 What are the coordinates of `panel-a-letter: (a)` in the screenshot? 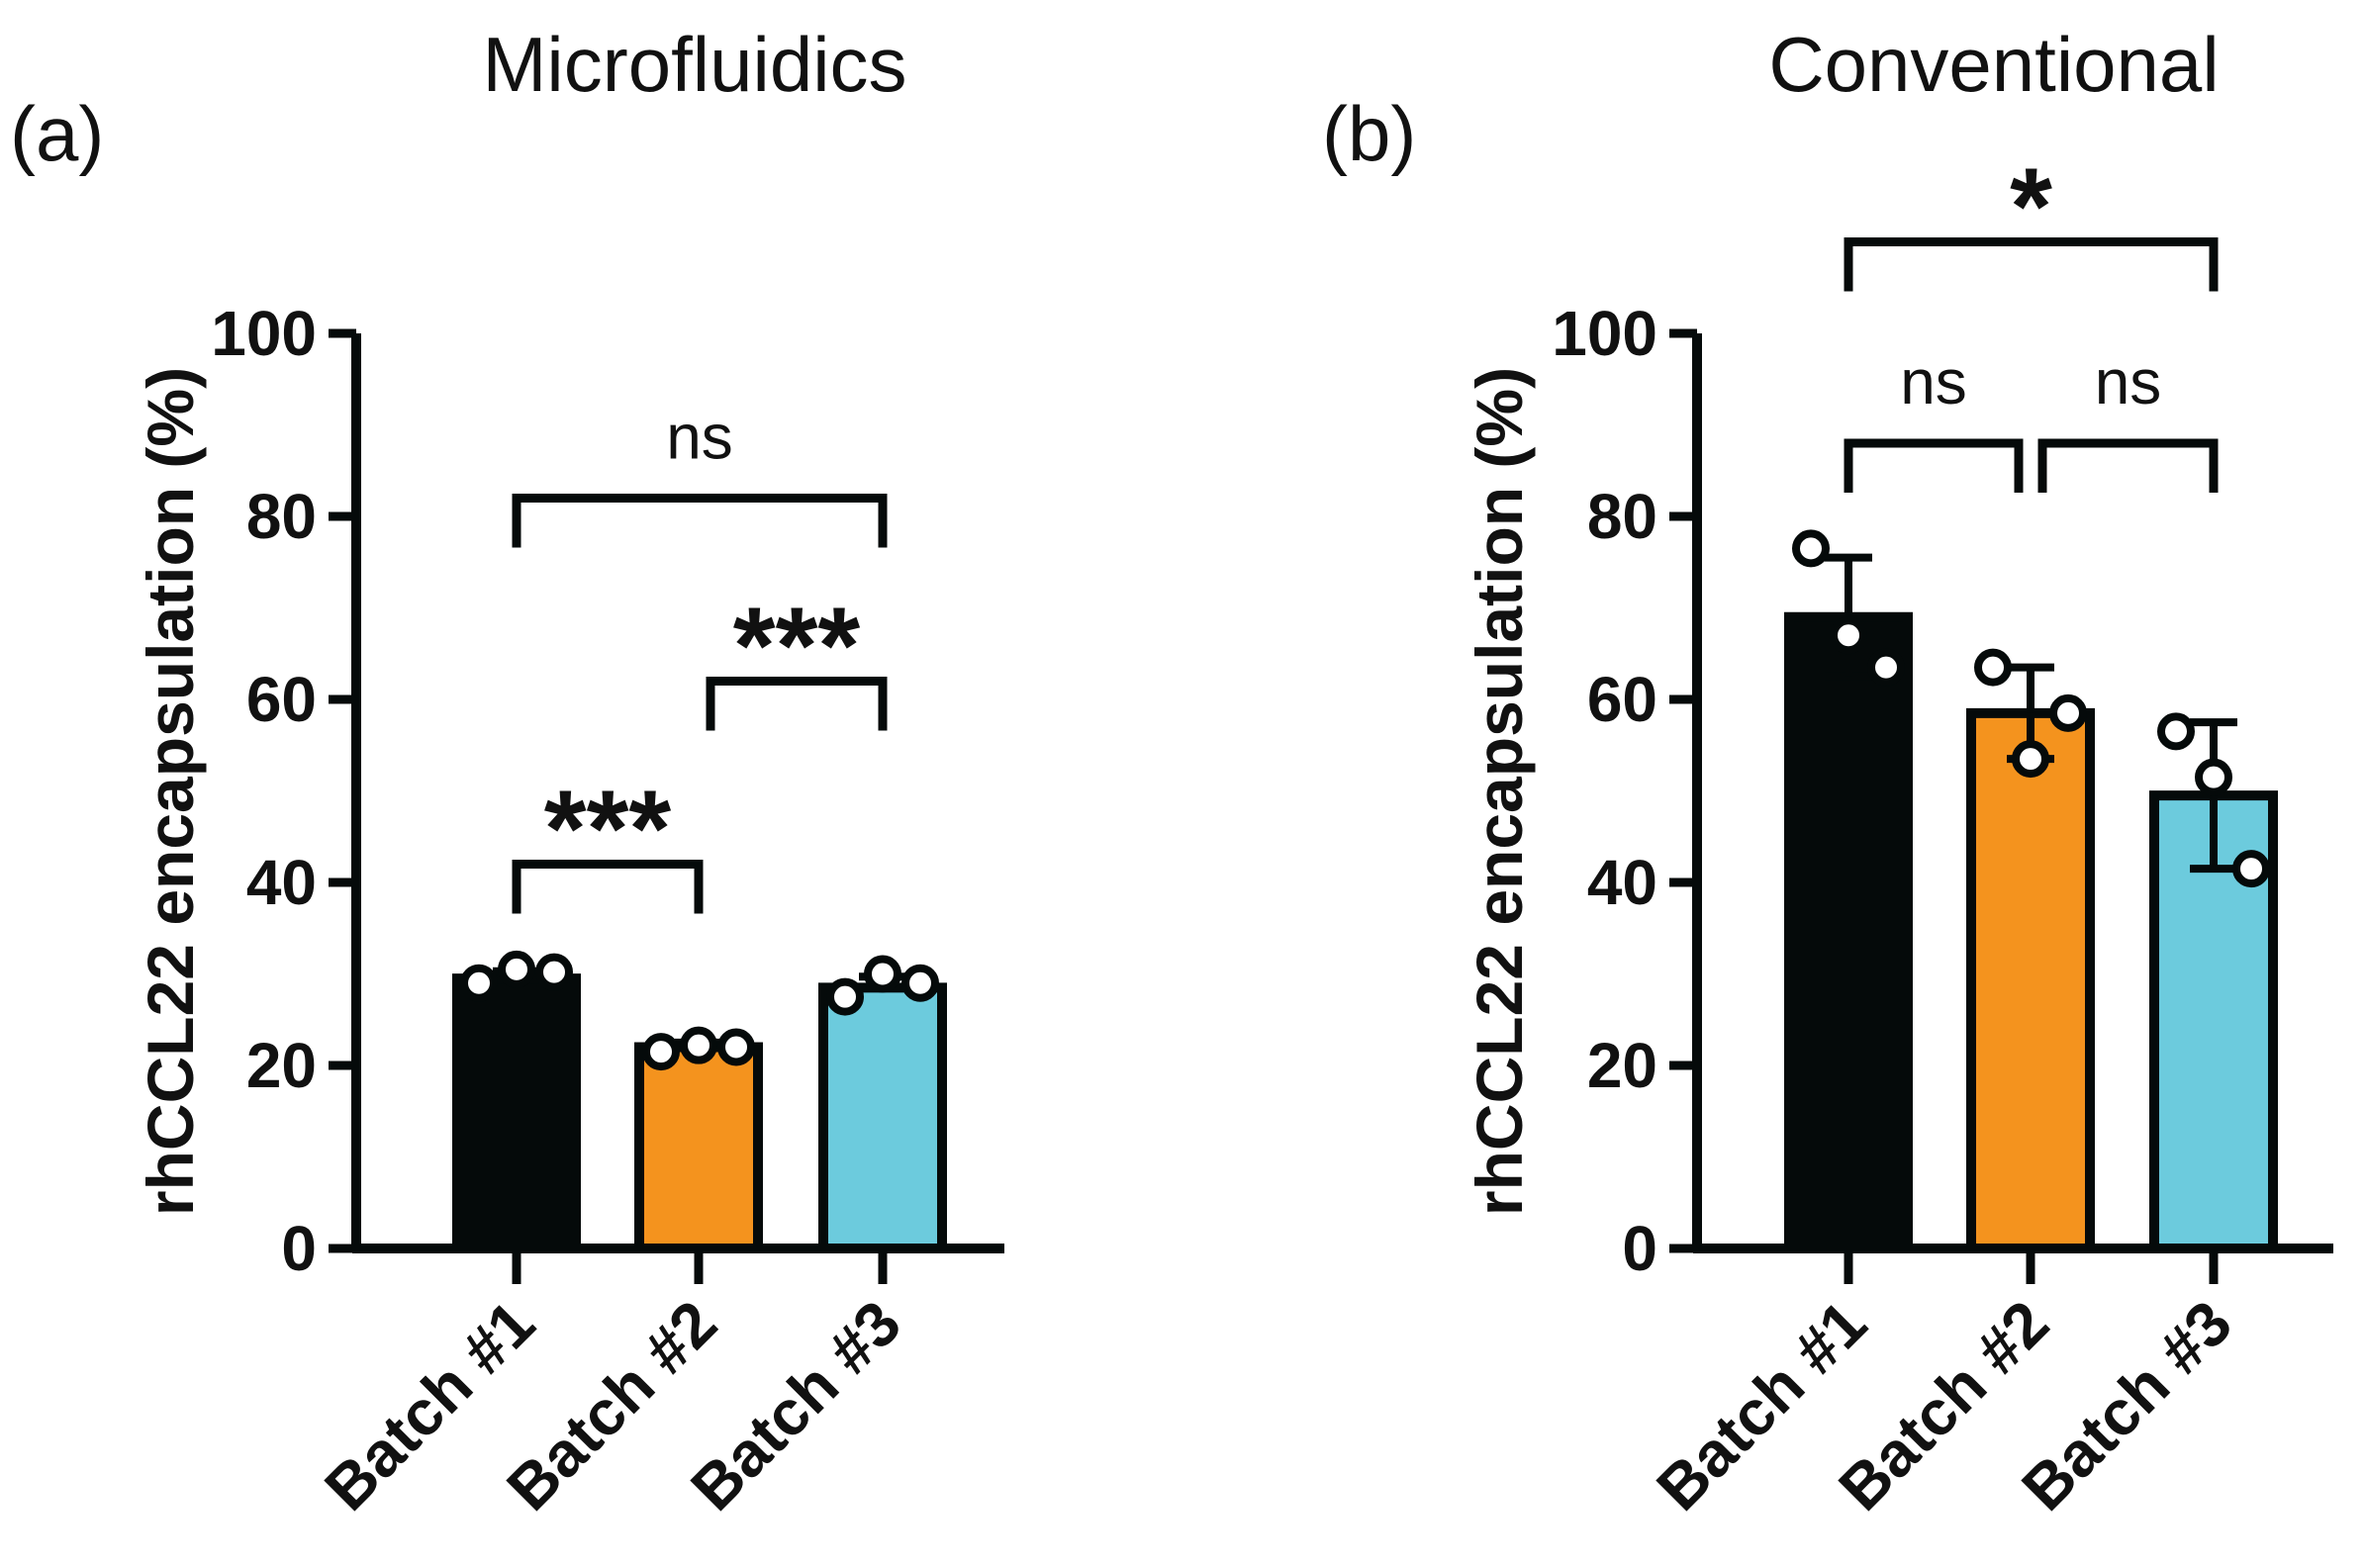 It's located at (57, 133).